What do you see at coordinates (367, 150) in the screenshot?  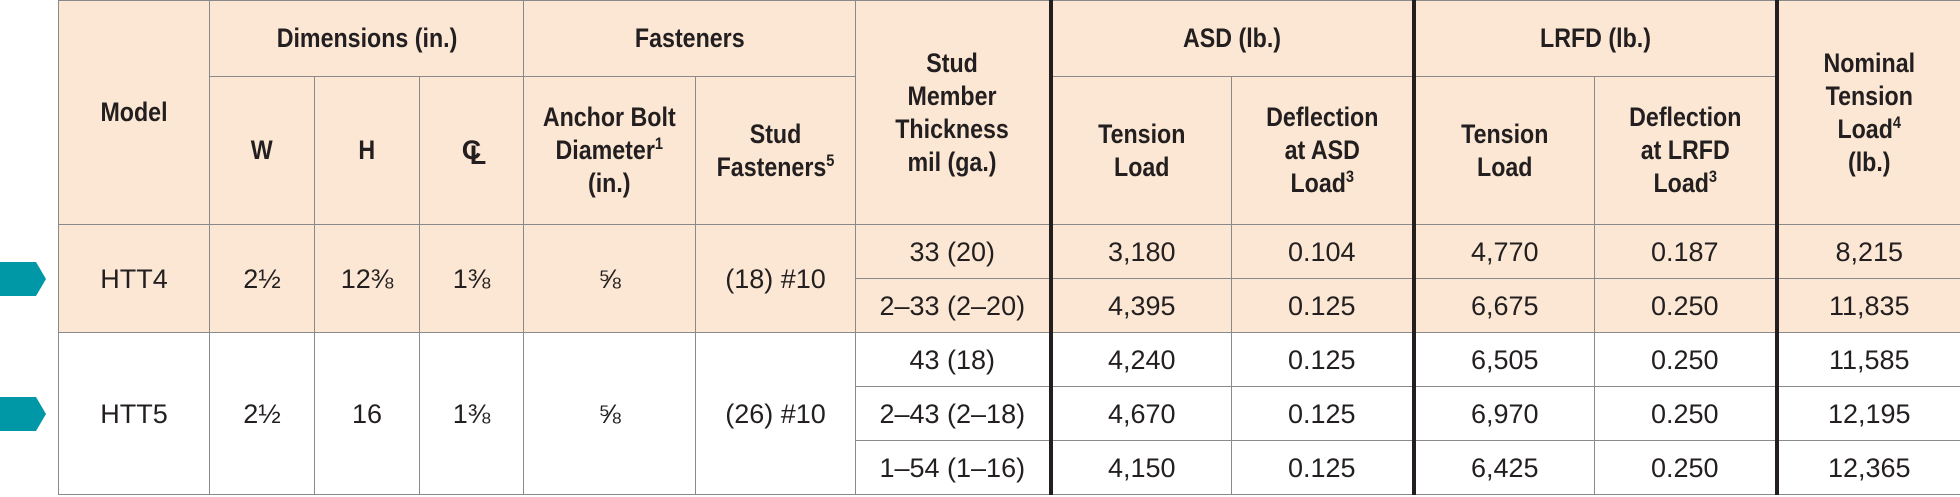 I see `col-h: H` at bounding box center [367, 150].